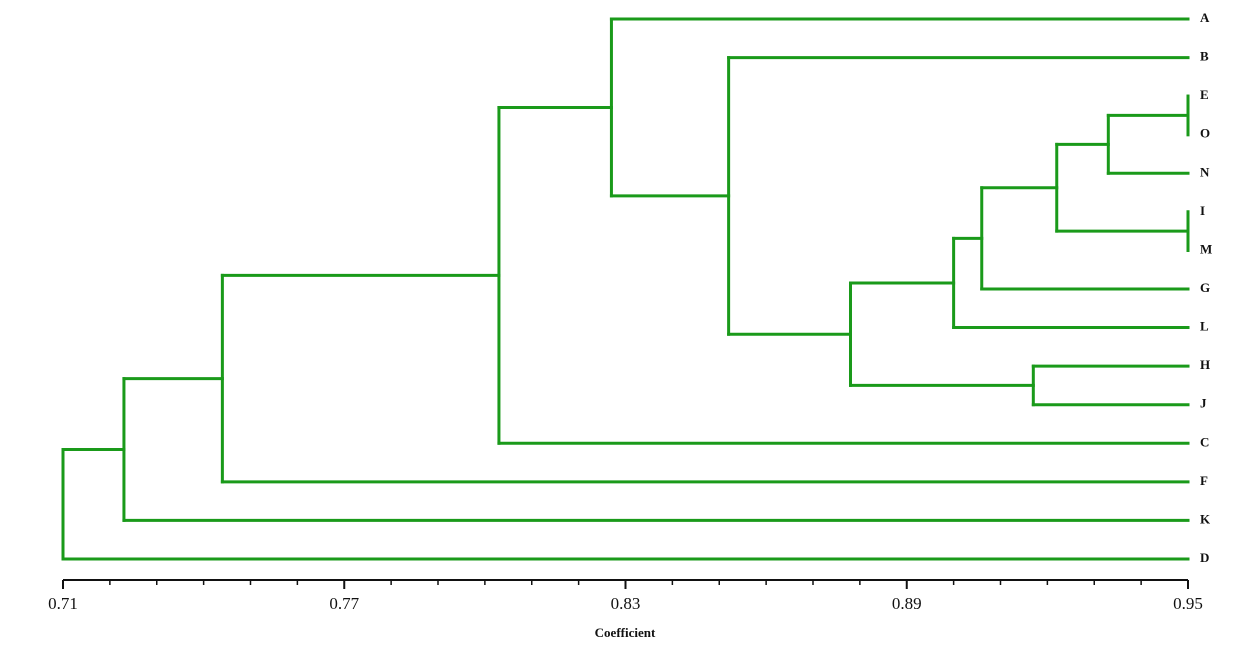 The image size is (1235, 653). I want to click on leaf-label: J, so click(1203, 403).